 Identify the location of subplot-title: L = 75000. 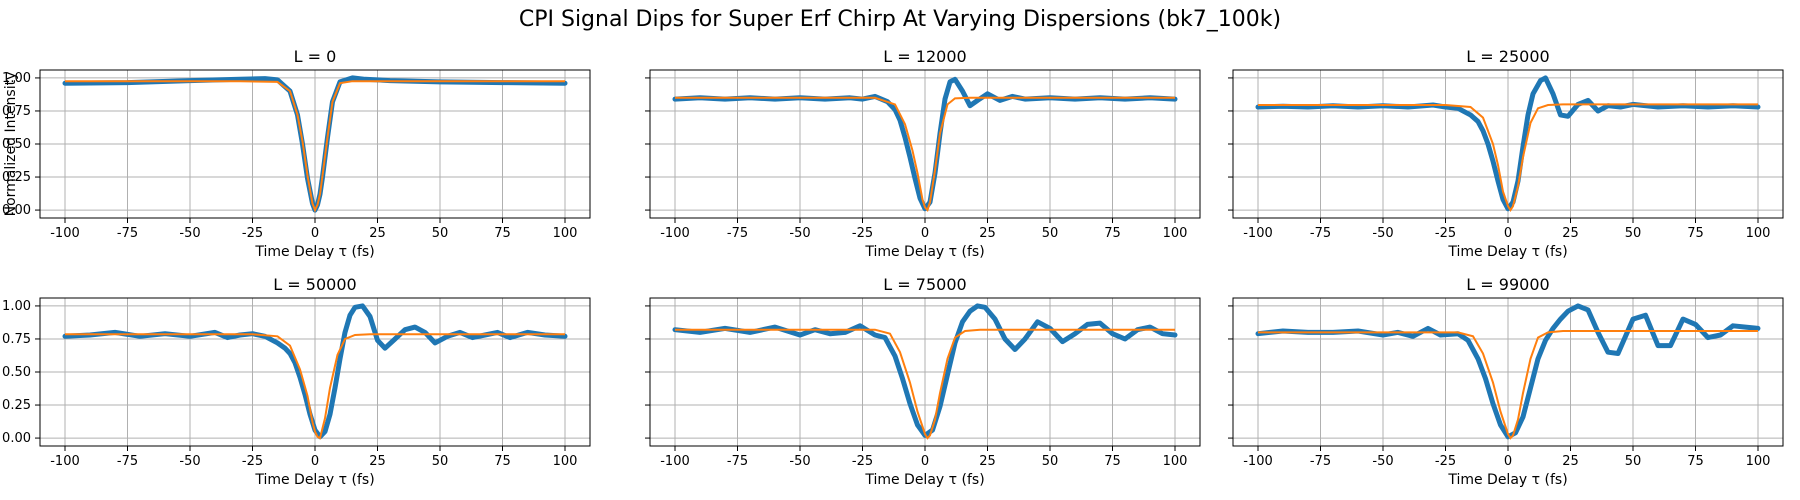
(924, 284).